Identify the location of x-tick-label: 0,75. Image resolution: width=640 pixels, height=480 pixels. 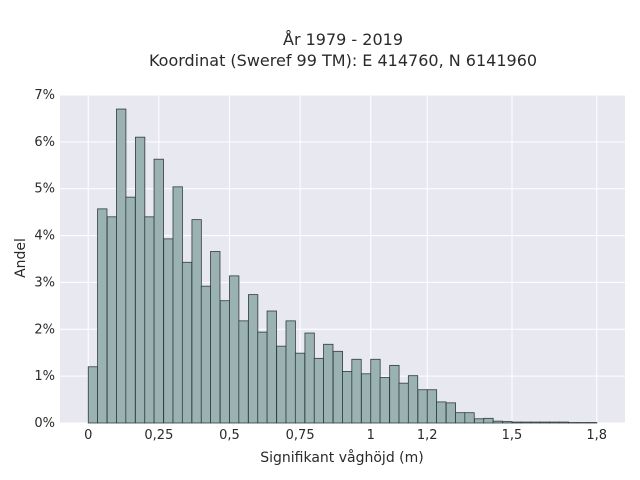
(300, 435).